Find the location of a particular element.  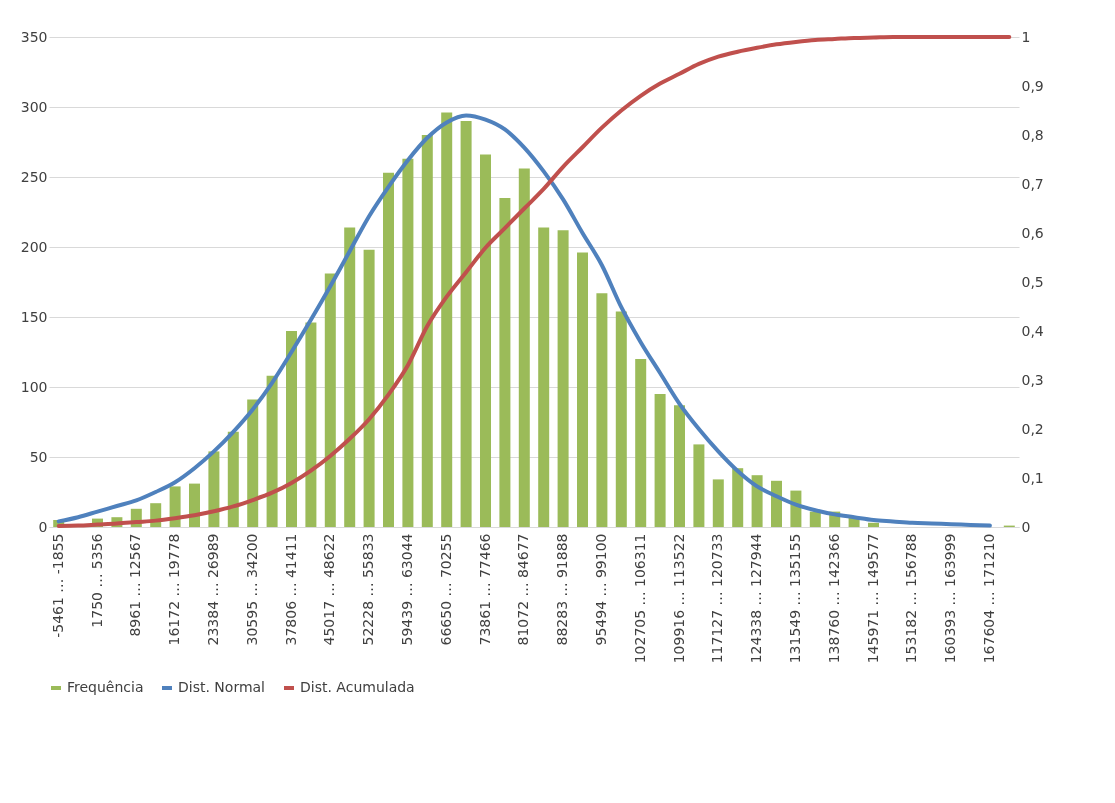

x-tick-label: 23384 … 26989 is located at coordinates (212, 589).